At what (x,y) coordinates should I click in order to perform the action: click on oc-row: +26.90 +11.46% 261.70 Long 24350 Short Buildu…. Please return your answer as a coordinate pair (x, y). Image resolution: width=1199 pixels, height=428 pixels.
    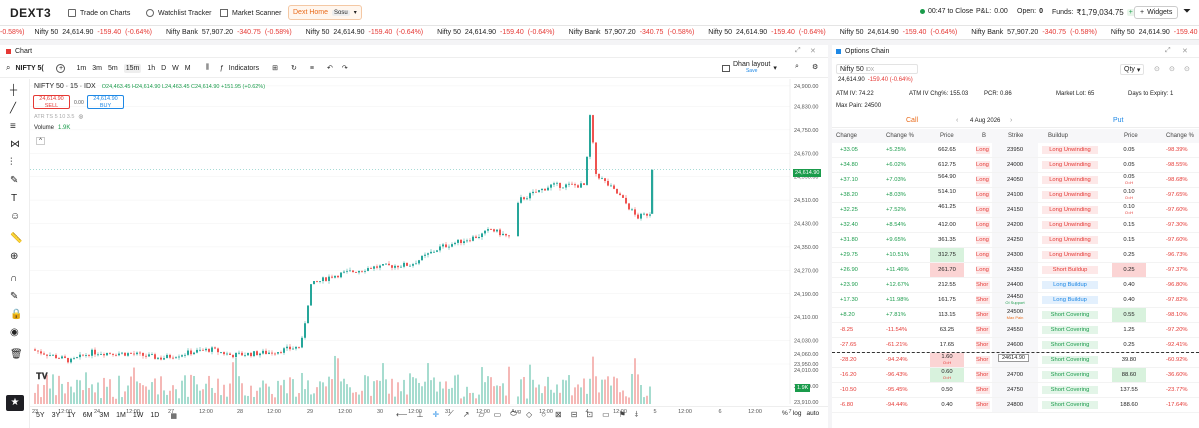
    Looking at the image, I should click on (1015, 270).